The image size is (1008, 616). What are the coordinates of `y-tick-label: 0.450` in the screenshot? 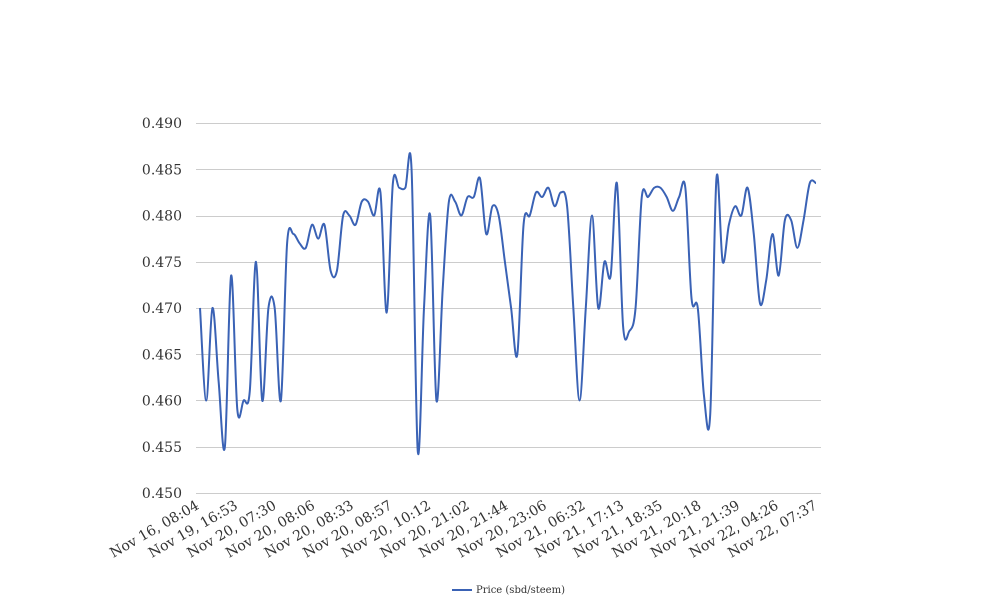 It's located at (162, 494).